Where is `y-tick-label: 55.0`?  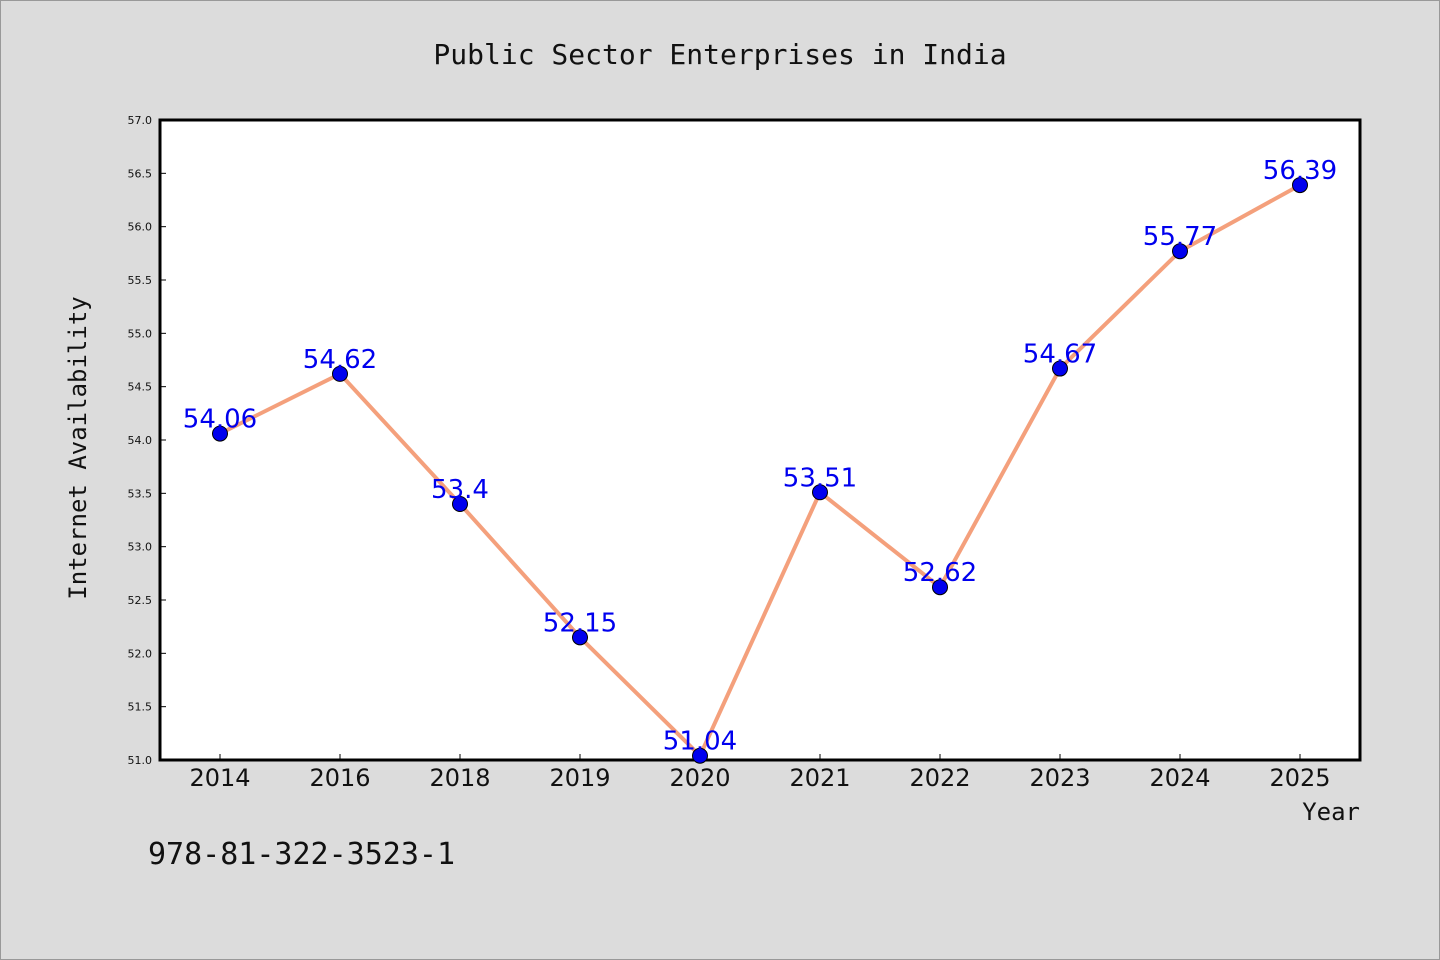 y-tick-label: 55.0 is located at coordinates (140, 333).